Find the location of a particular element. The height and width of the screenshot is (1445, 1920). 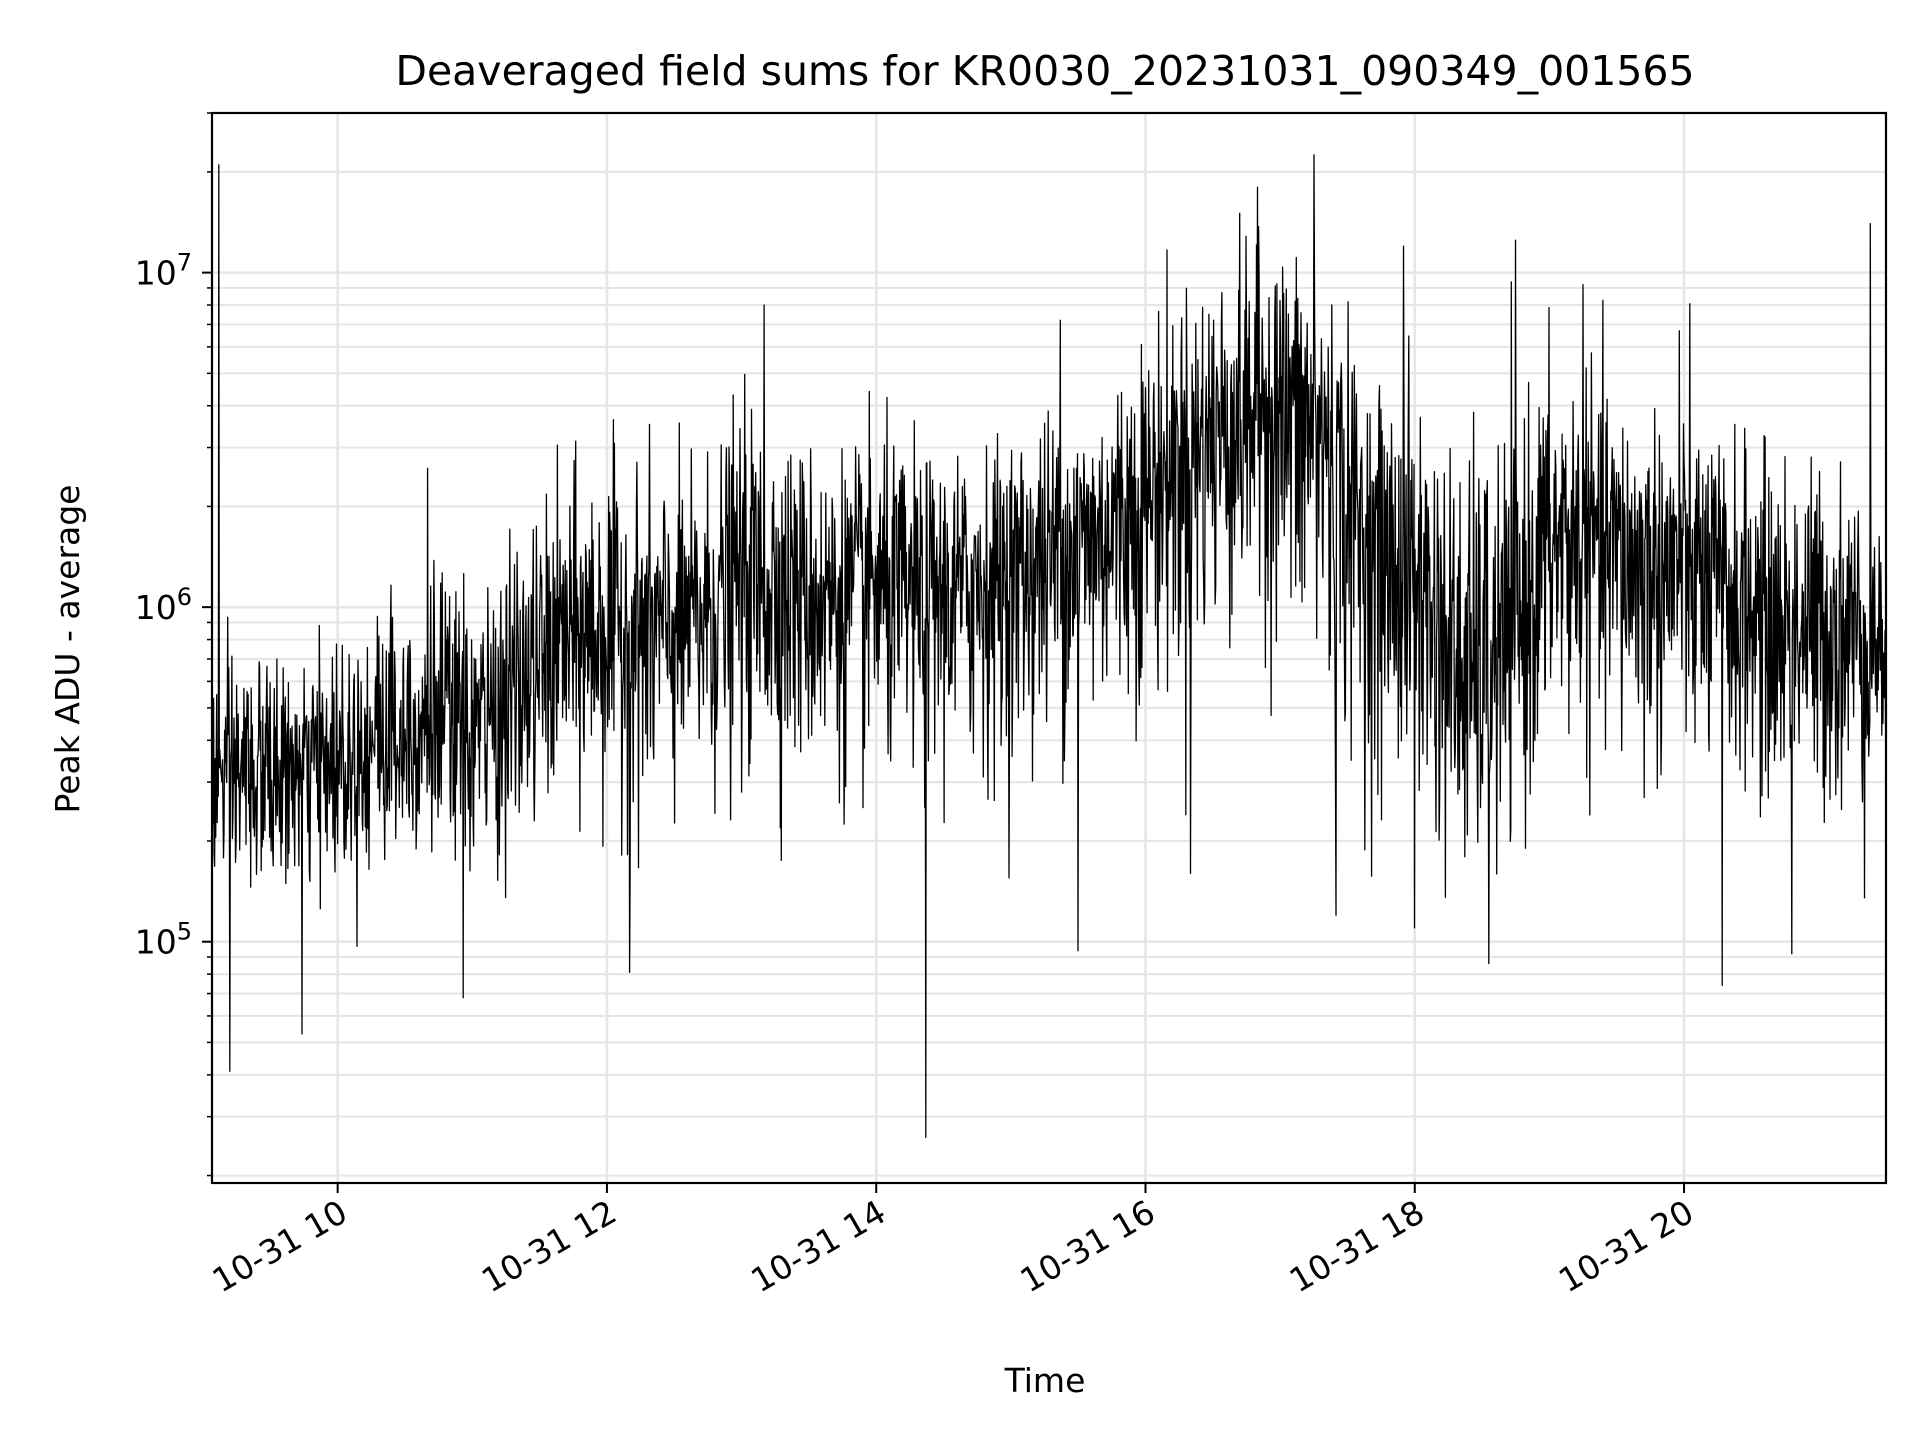

y-tick-label: 10⁷ is located at coordinates (163, 271).